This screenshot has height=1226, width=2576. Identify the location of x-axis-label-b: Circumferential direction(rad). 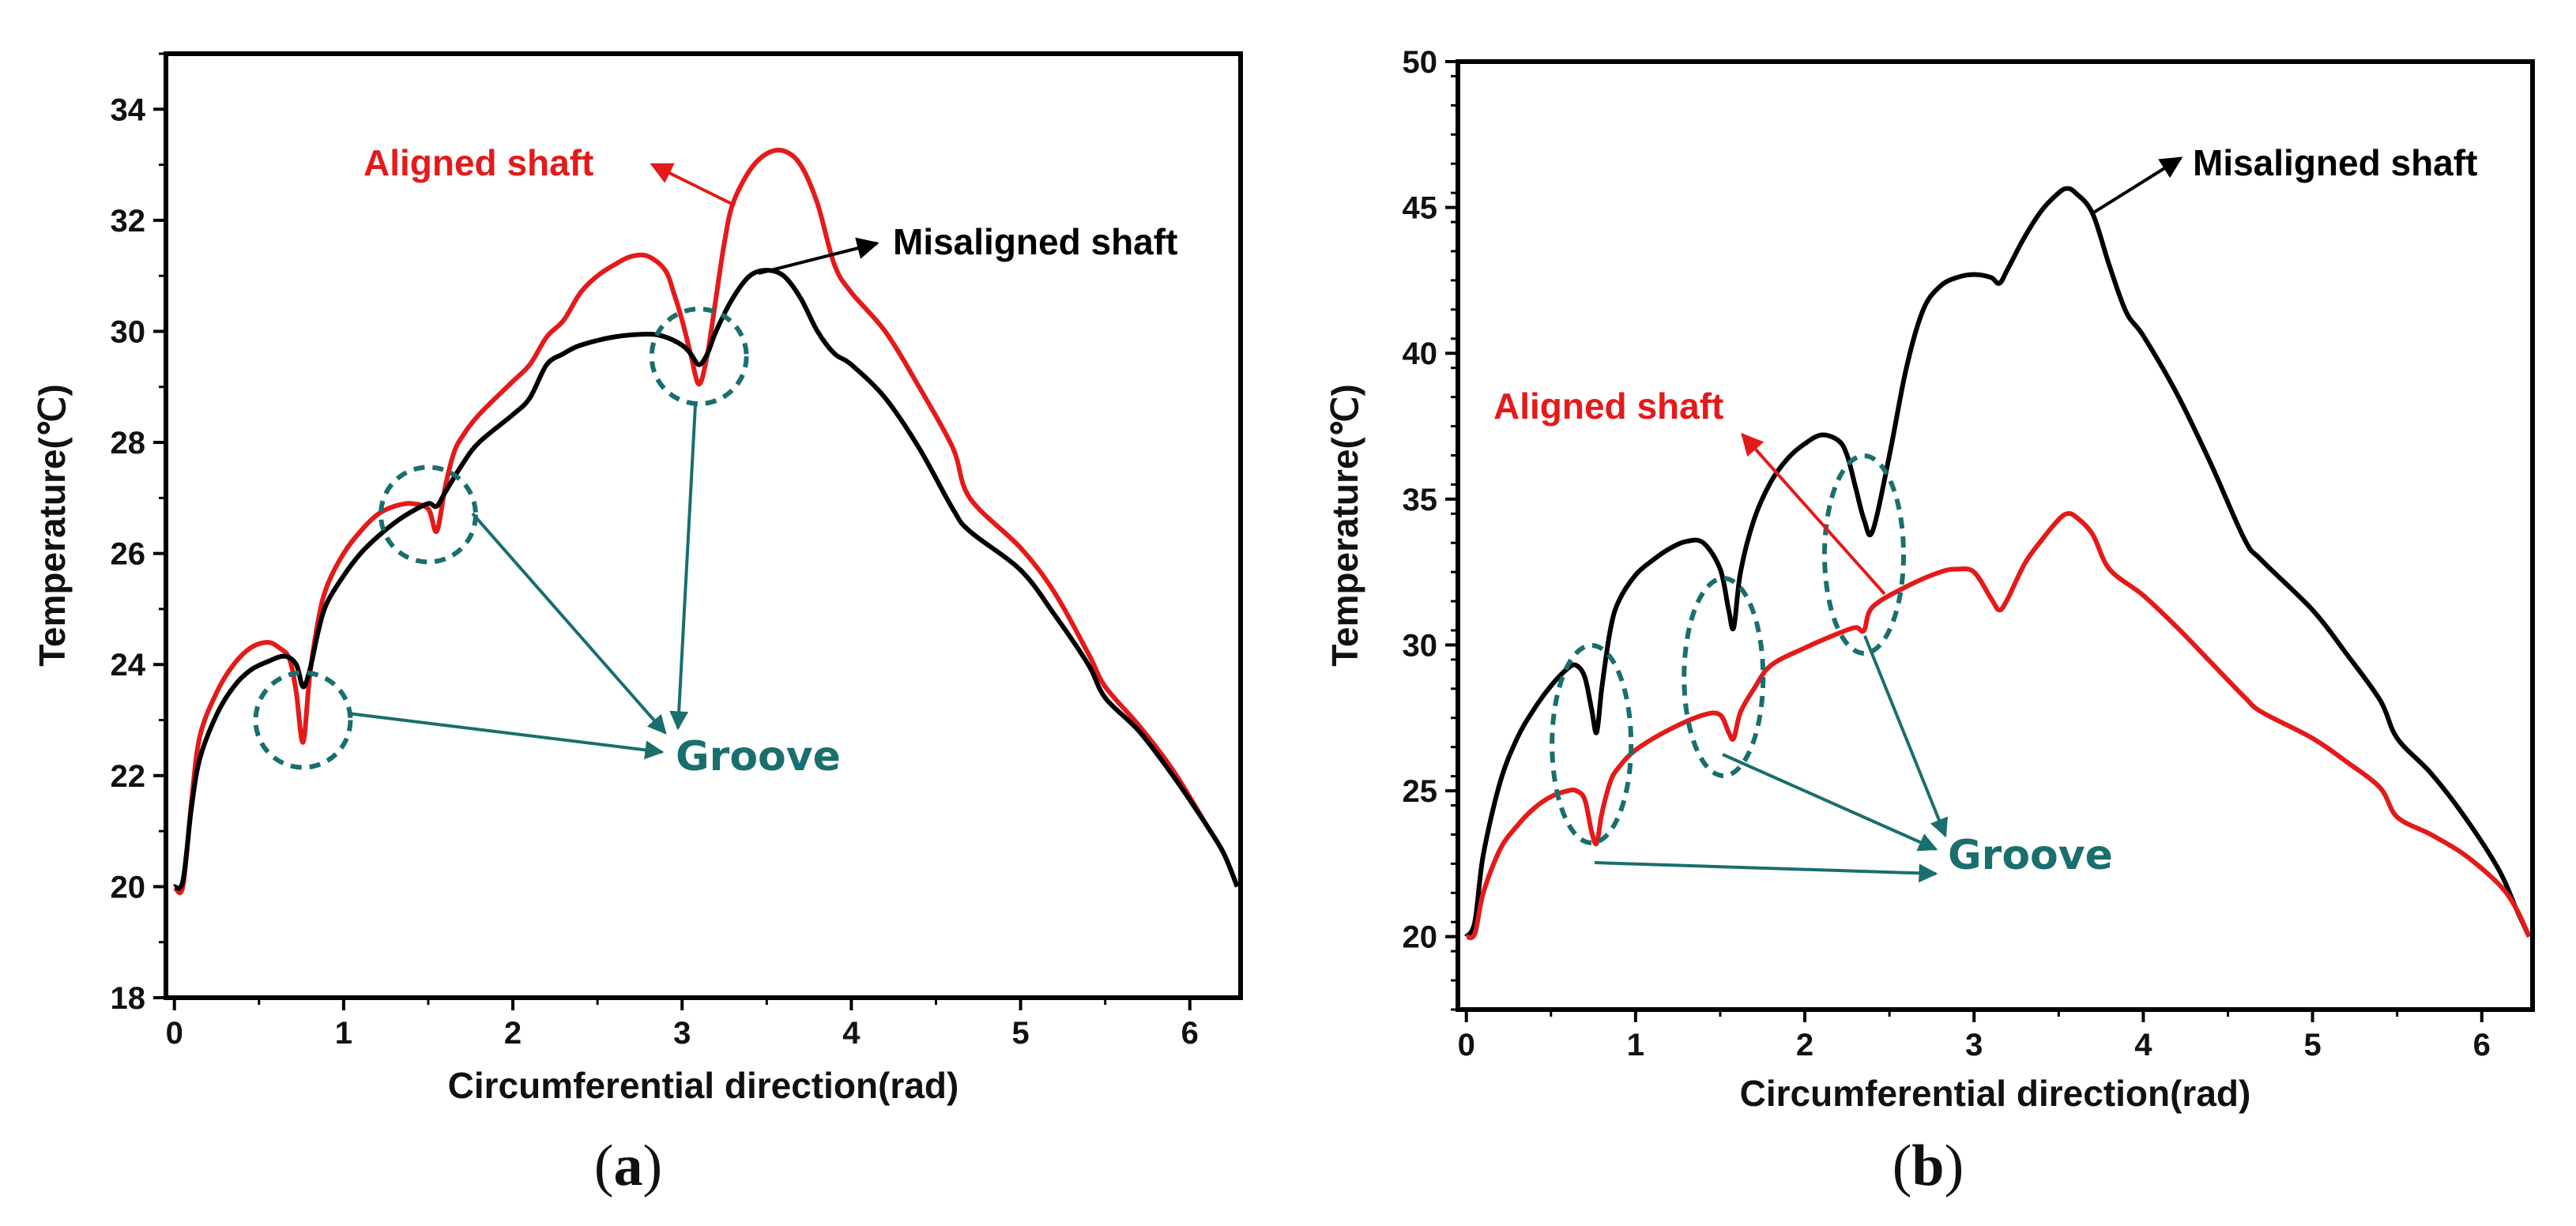
(1995, 1093).